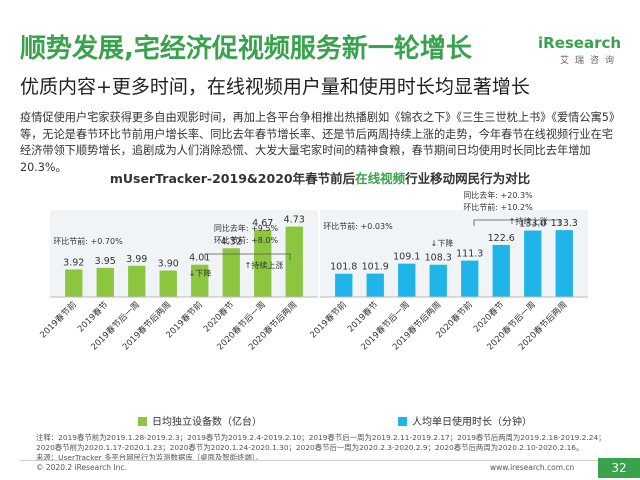 The image size is (640, 480). I want to click on legend-swatch-duration, so click(402, 421).